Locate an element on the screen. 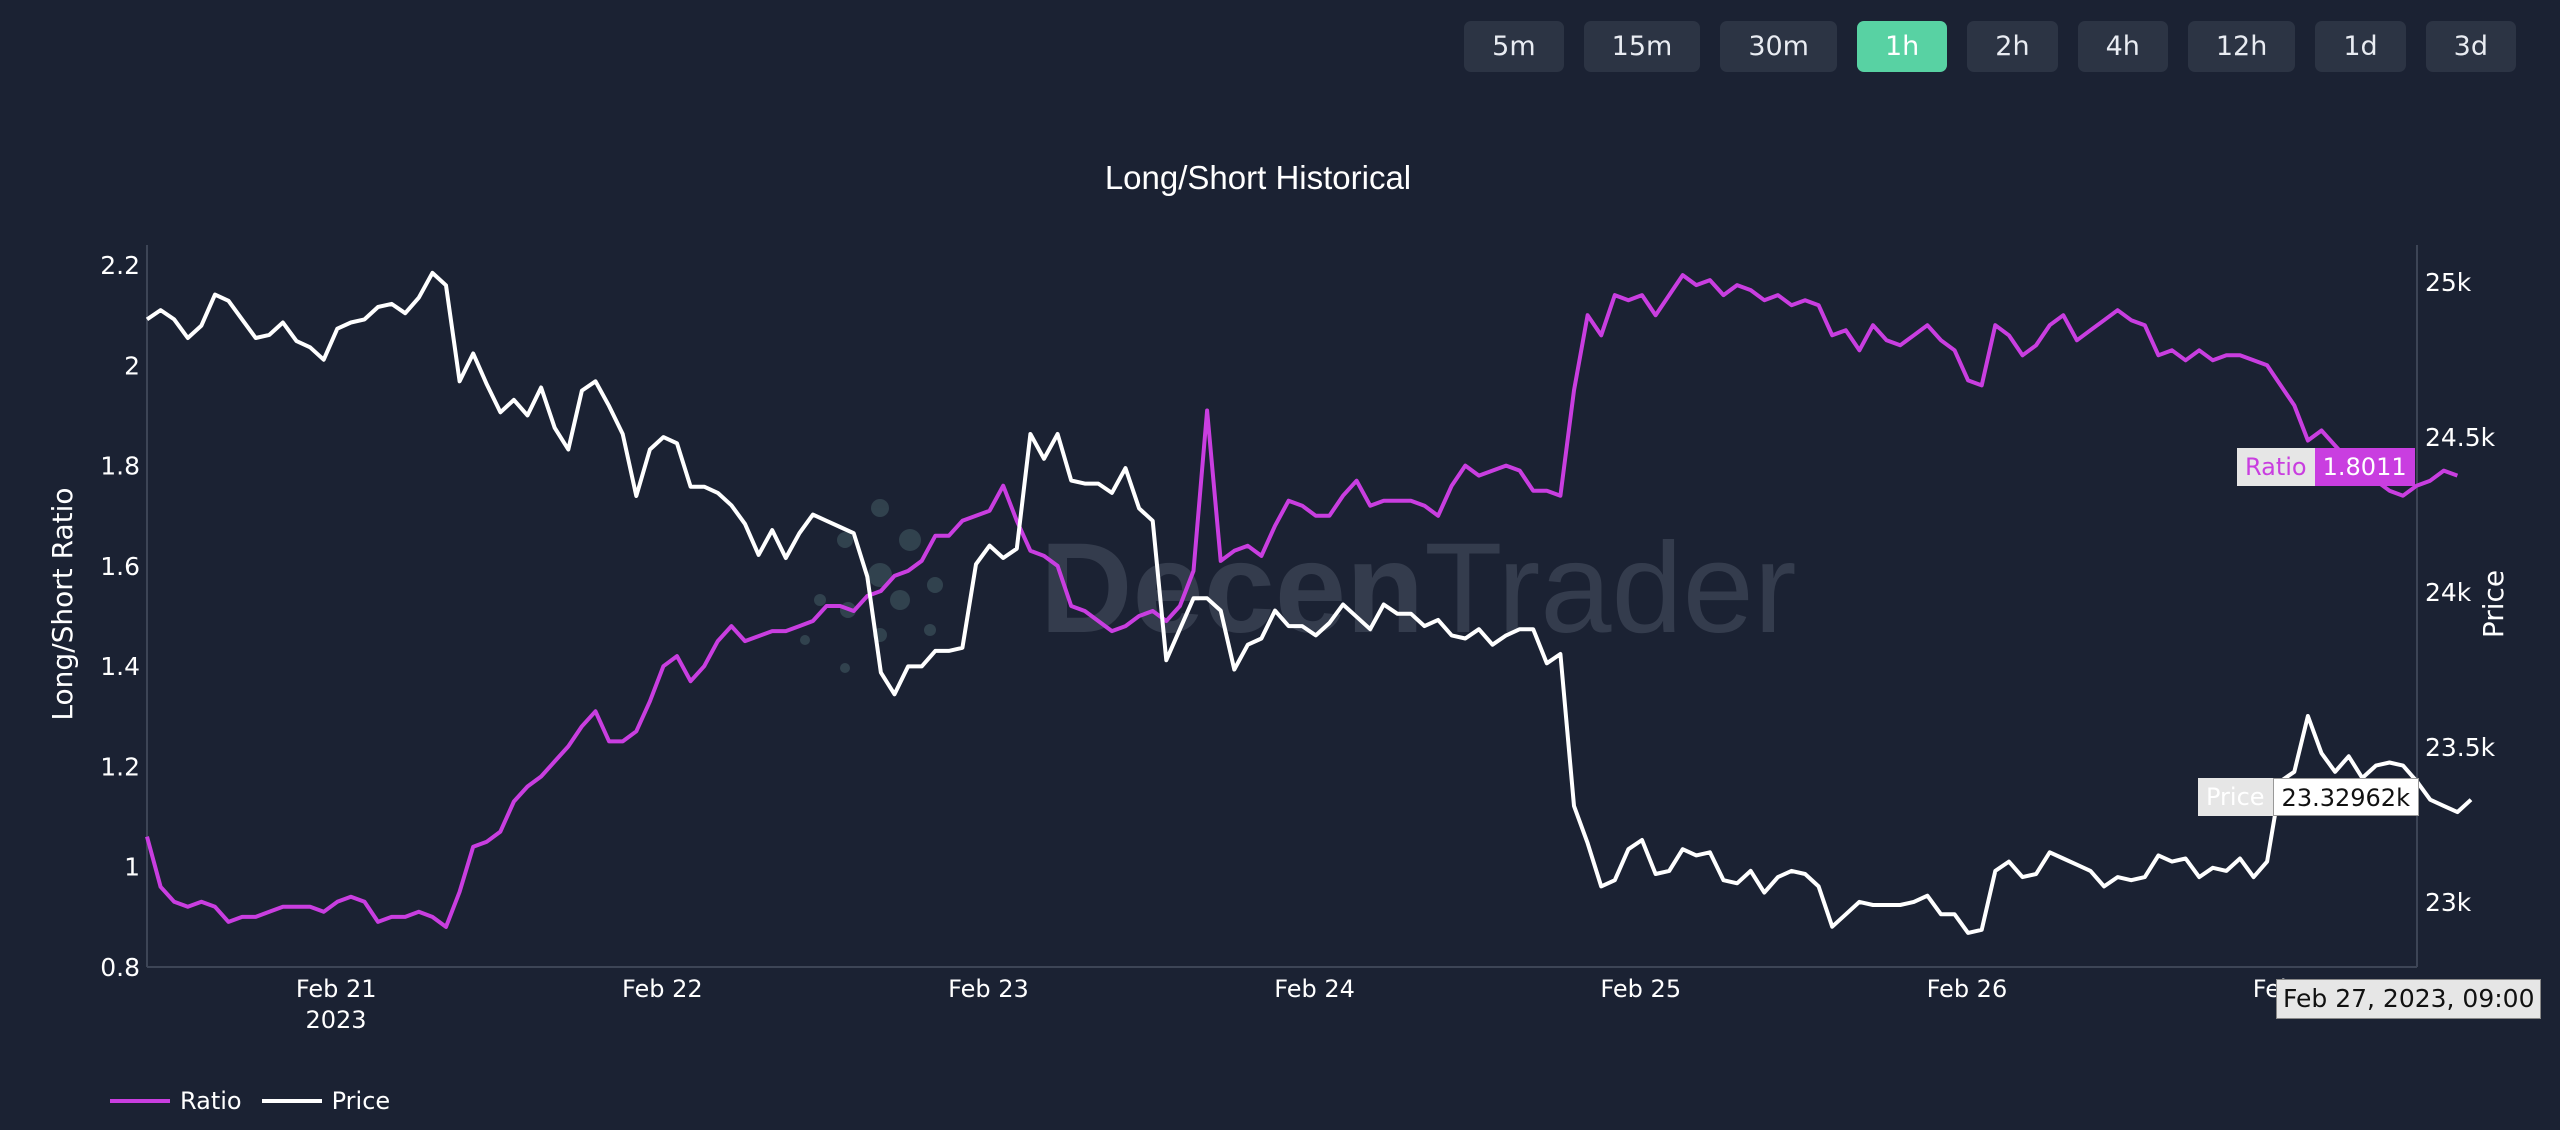  timeframe-button-4h: 4h is located at coordinates (2122, 46).